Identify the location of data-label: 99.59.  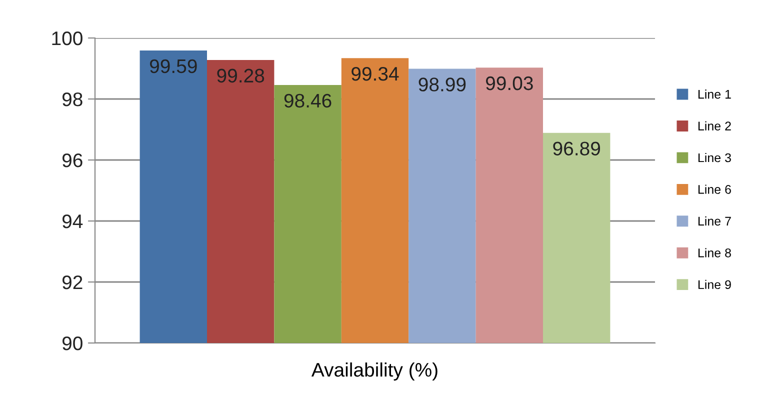
(173, 66).